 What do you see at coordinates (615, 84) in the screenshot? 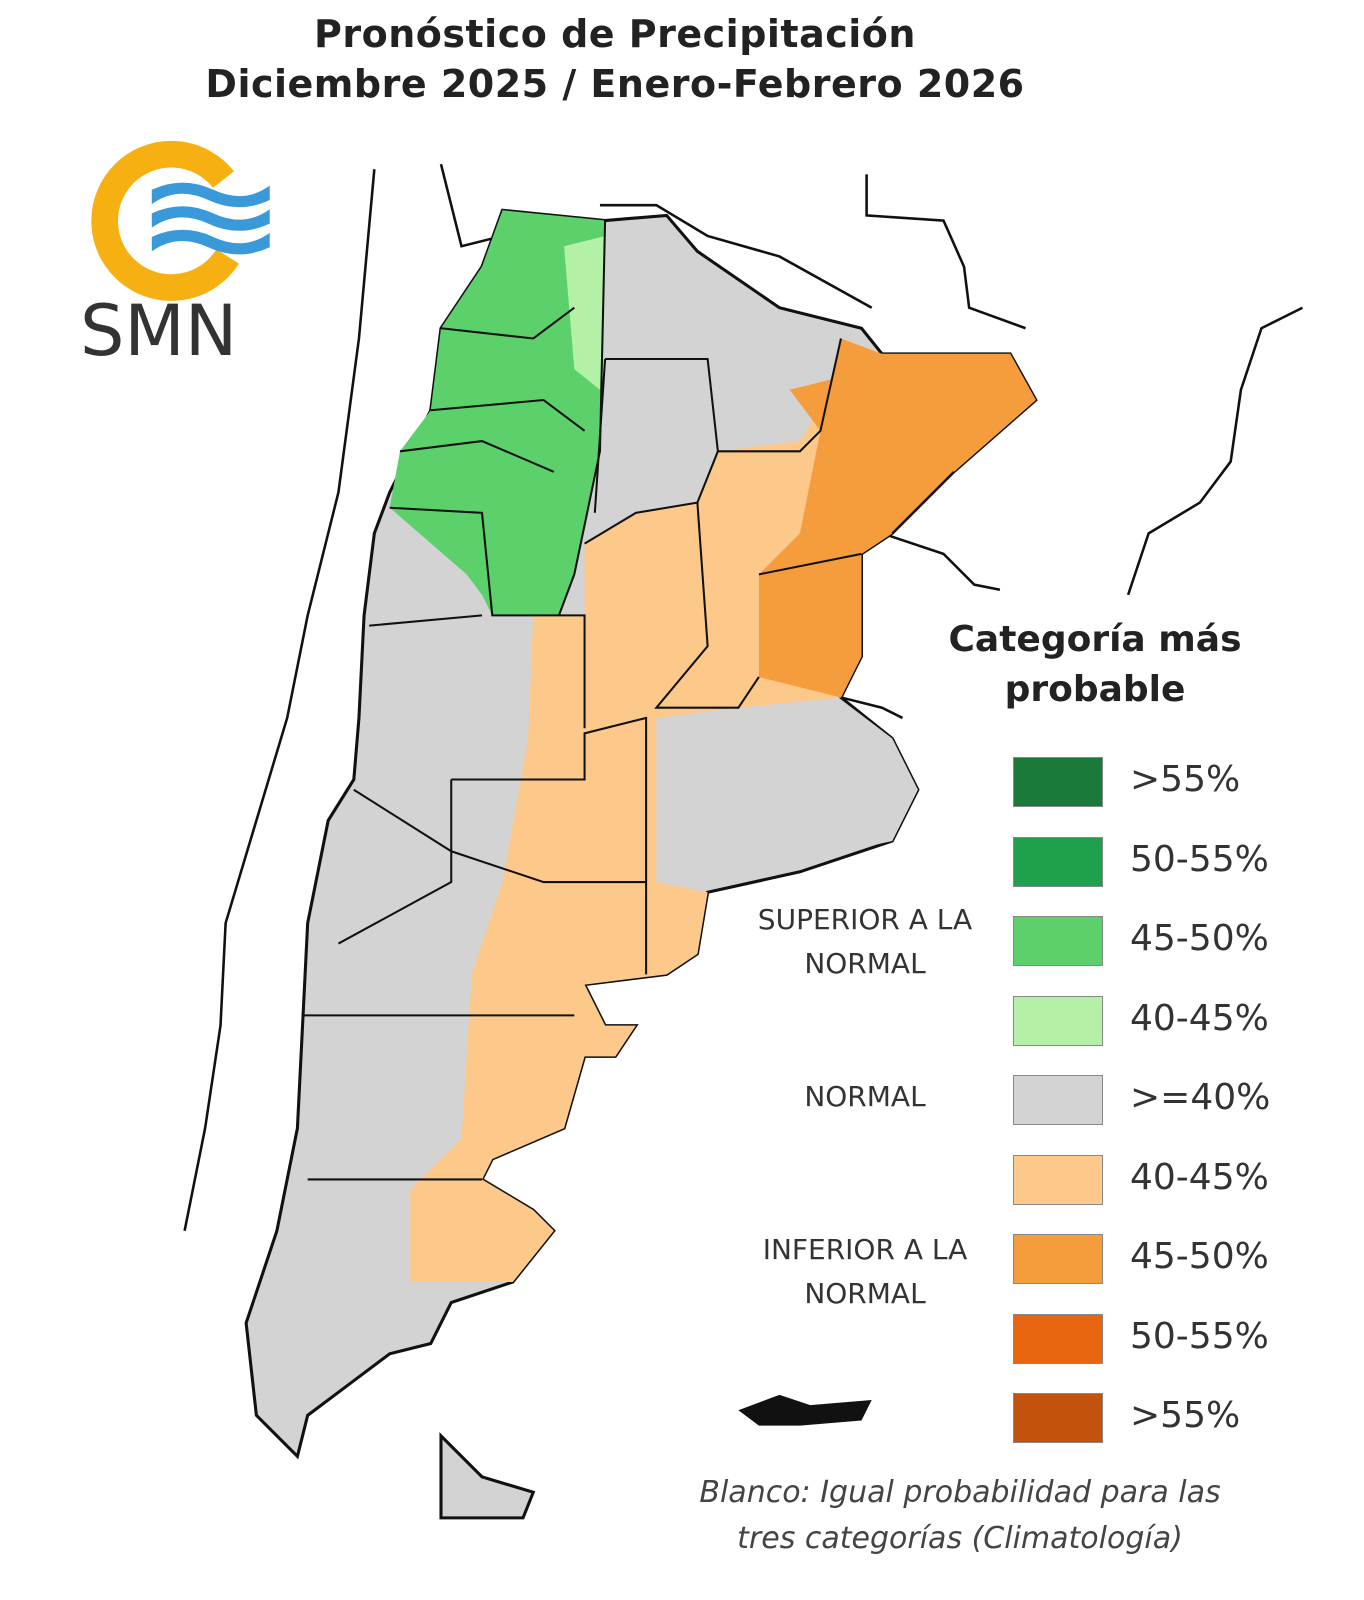
I see `subtitle: Diciembre 2025 / Enero-Febrero 2026` at bounding box center [615, 84].